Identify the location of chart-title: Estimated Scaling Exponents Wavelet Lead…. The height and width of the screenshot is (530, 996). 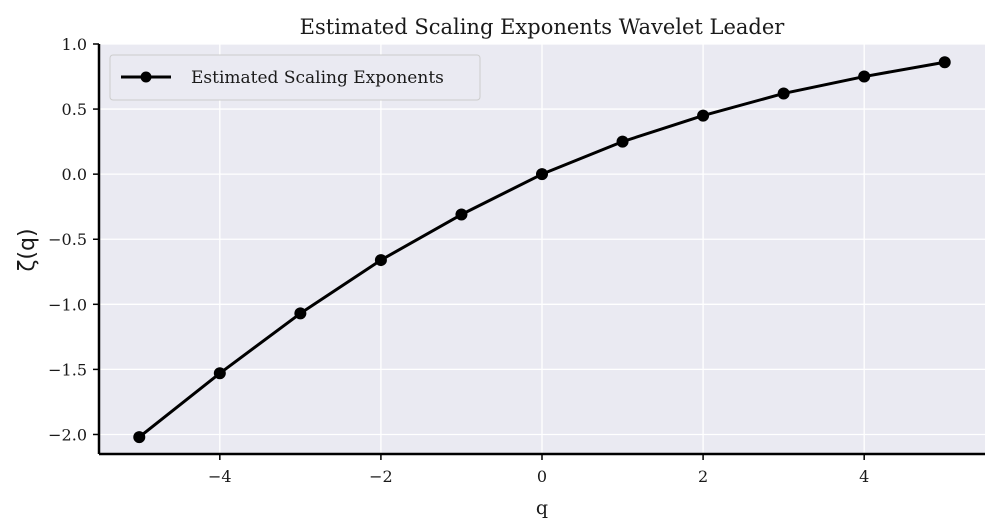
(543, 27).